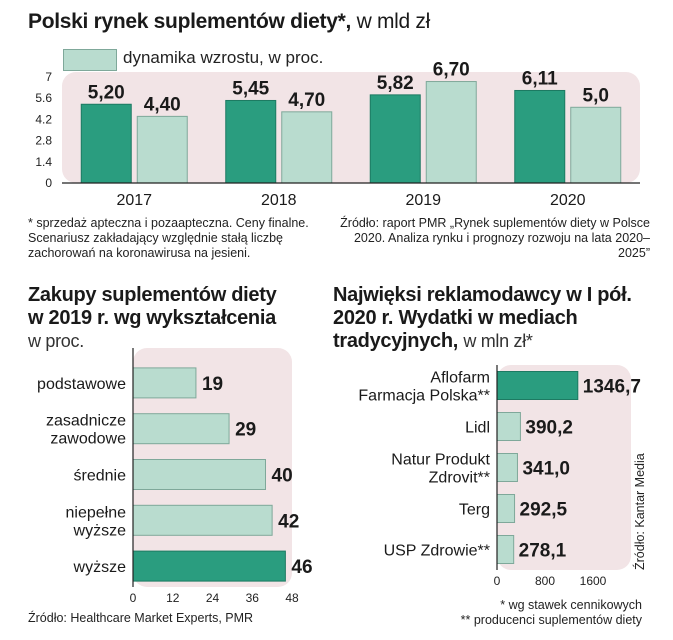 This screenshot has height=640, width=673. I want to click on chart2-category-label: zasadnicze, so click(86, 421).